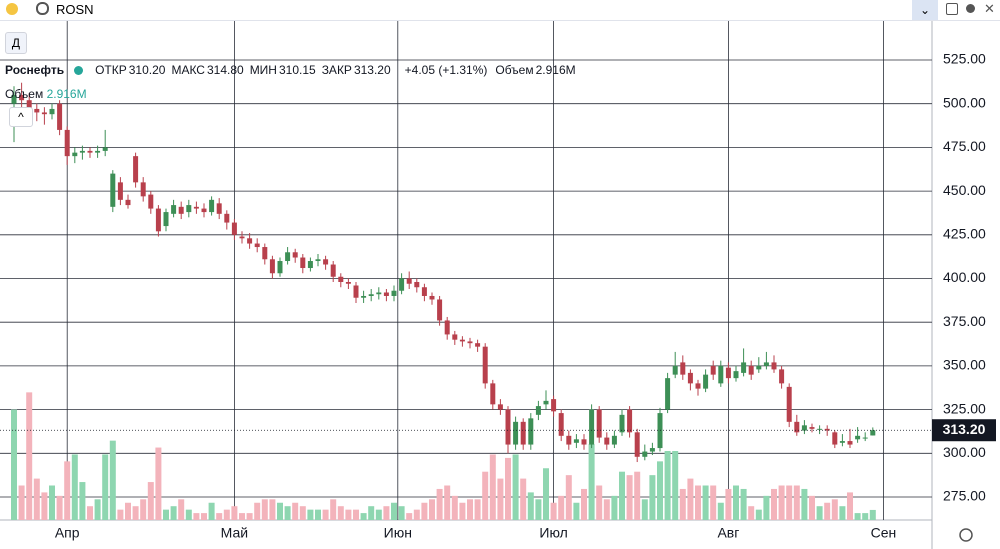 This screenshot has width=1000, height=549. What do you see at coordinates (75, 9) in the screenshot?
I see `symbol: ROSN` at bounding box center [75, 9].